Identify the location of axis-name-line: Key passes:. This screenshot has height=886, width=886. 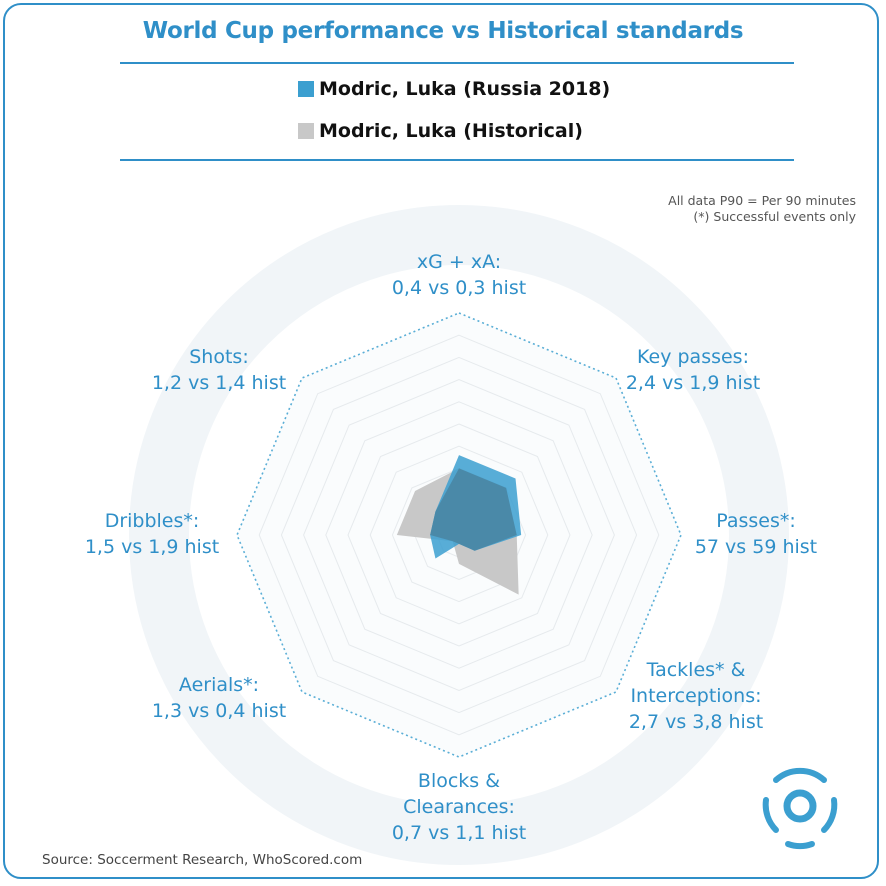
(693, 357).